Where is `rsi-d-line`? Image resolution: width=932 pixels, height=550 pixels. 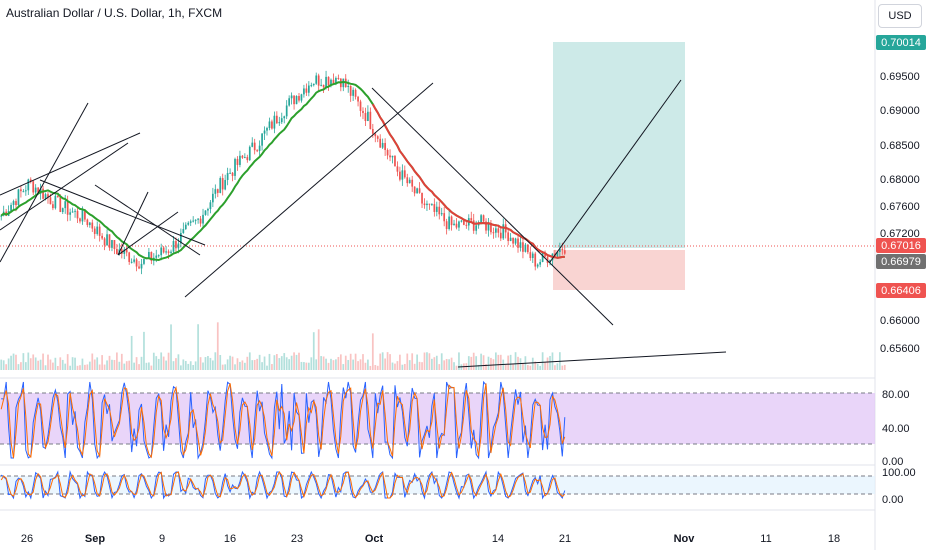 rsi-d-line is located at coordinates (283, 485).